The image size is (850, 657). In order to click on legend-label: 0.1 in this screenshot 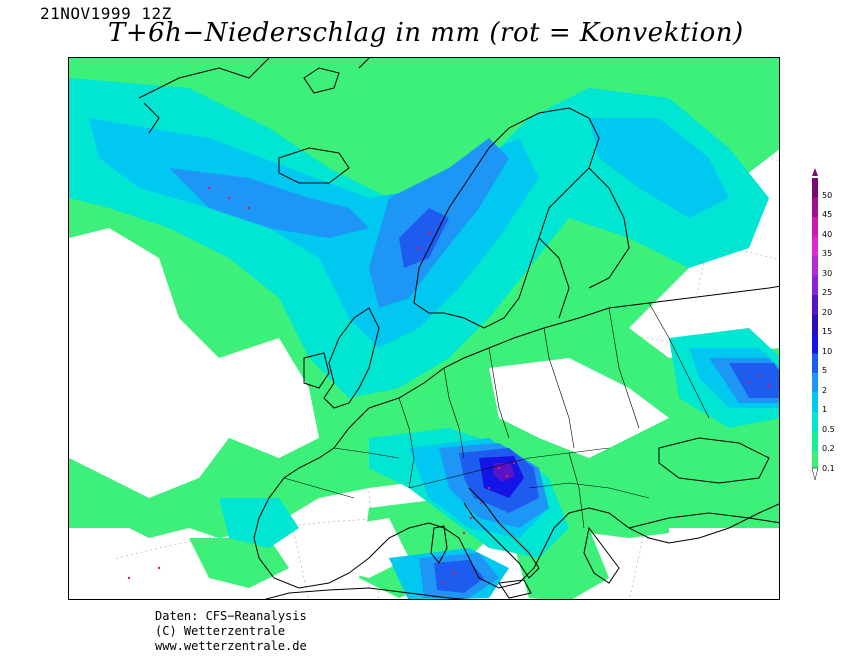, I will do `click(828, 468)`.